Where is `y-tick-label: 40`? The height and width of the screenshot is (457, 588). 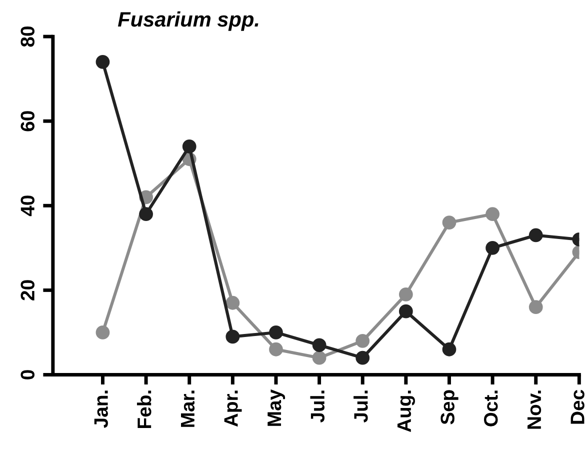
y-tick-label: 40 is located at coordinates (27, 206).